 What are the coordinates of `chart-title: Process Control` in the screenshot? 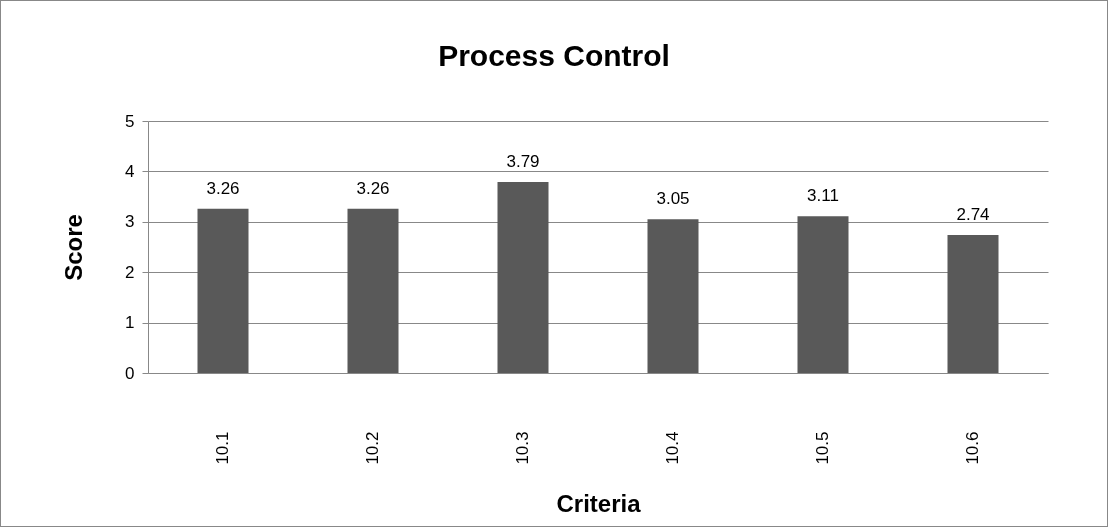 It's located at (554, 55).